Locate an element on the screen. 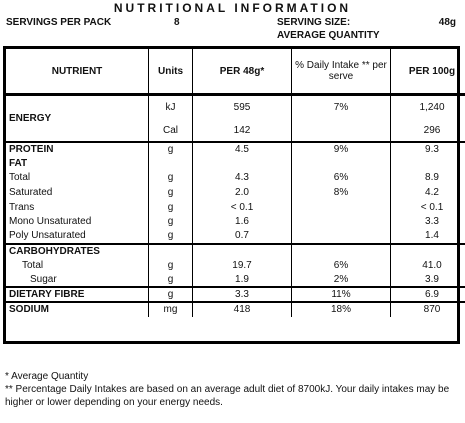 The width and height of the screenshot is (465, 423). header-per-100g: PER 100g is located at coordinates (427, 72).